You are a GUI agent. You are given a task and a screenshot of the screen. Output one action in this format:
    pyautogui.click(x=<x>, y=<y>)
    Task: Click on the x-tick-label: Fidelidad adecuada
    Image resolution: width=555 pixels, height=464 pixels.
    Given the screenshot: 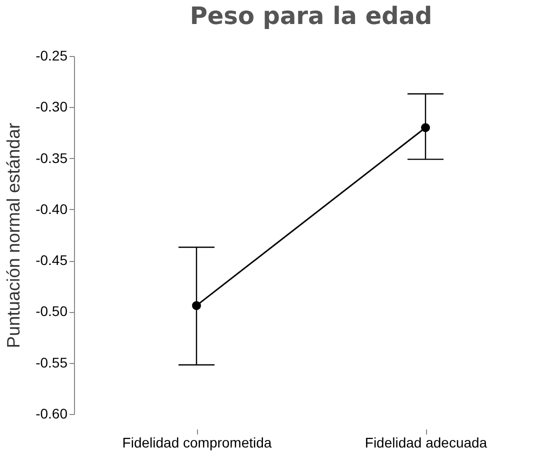 What is the action you would take?
    pyautogui.click(x=426, y=442)
    